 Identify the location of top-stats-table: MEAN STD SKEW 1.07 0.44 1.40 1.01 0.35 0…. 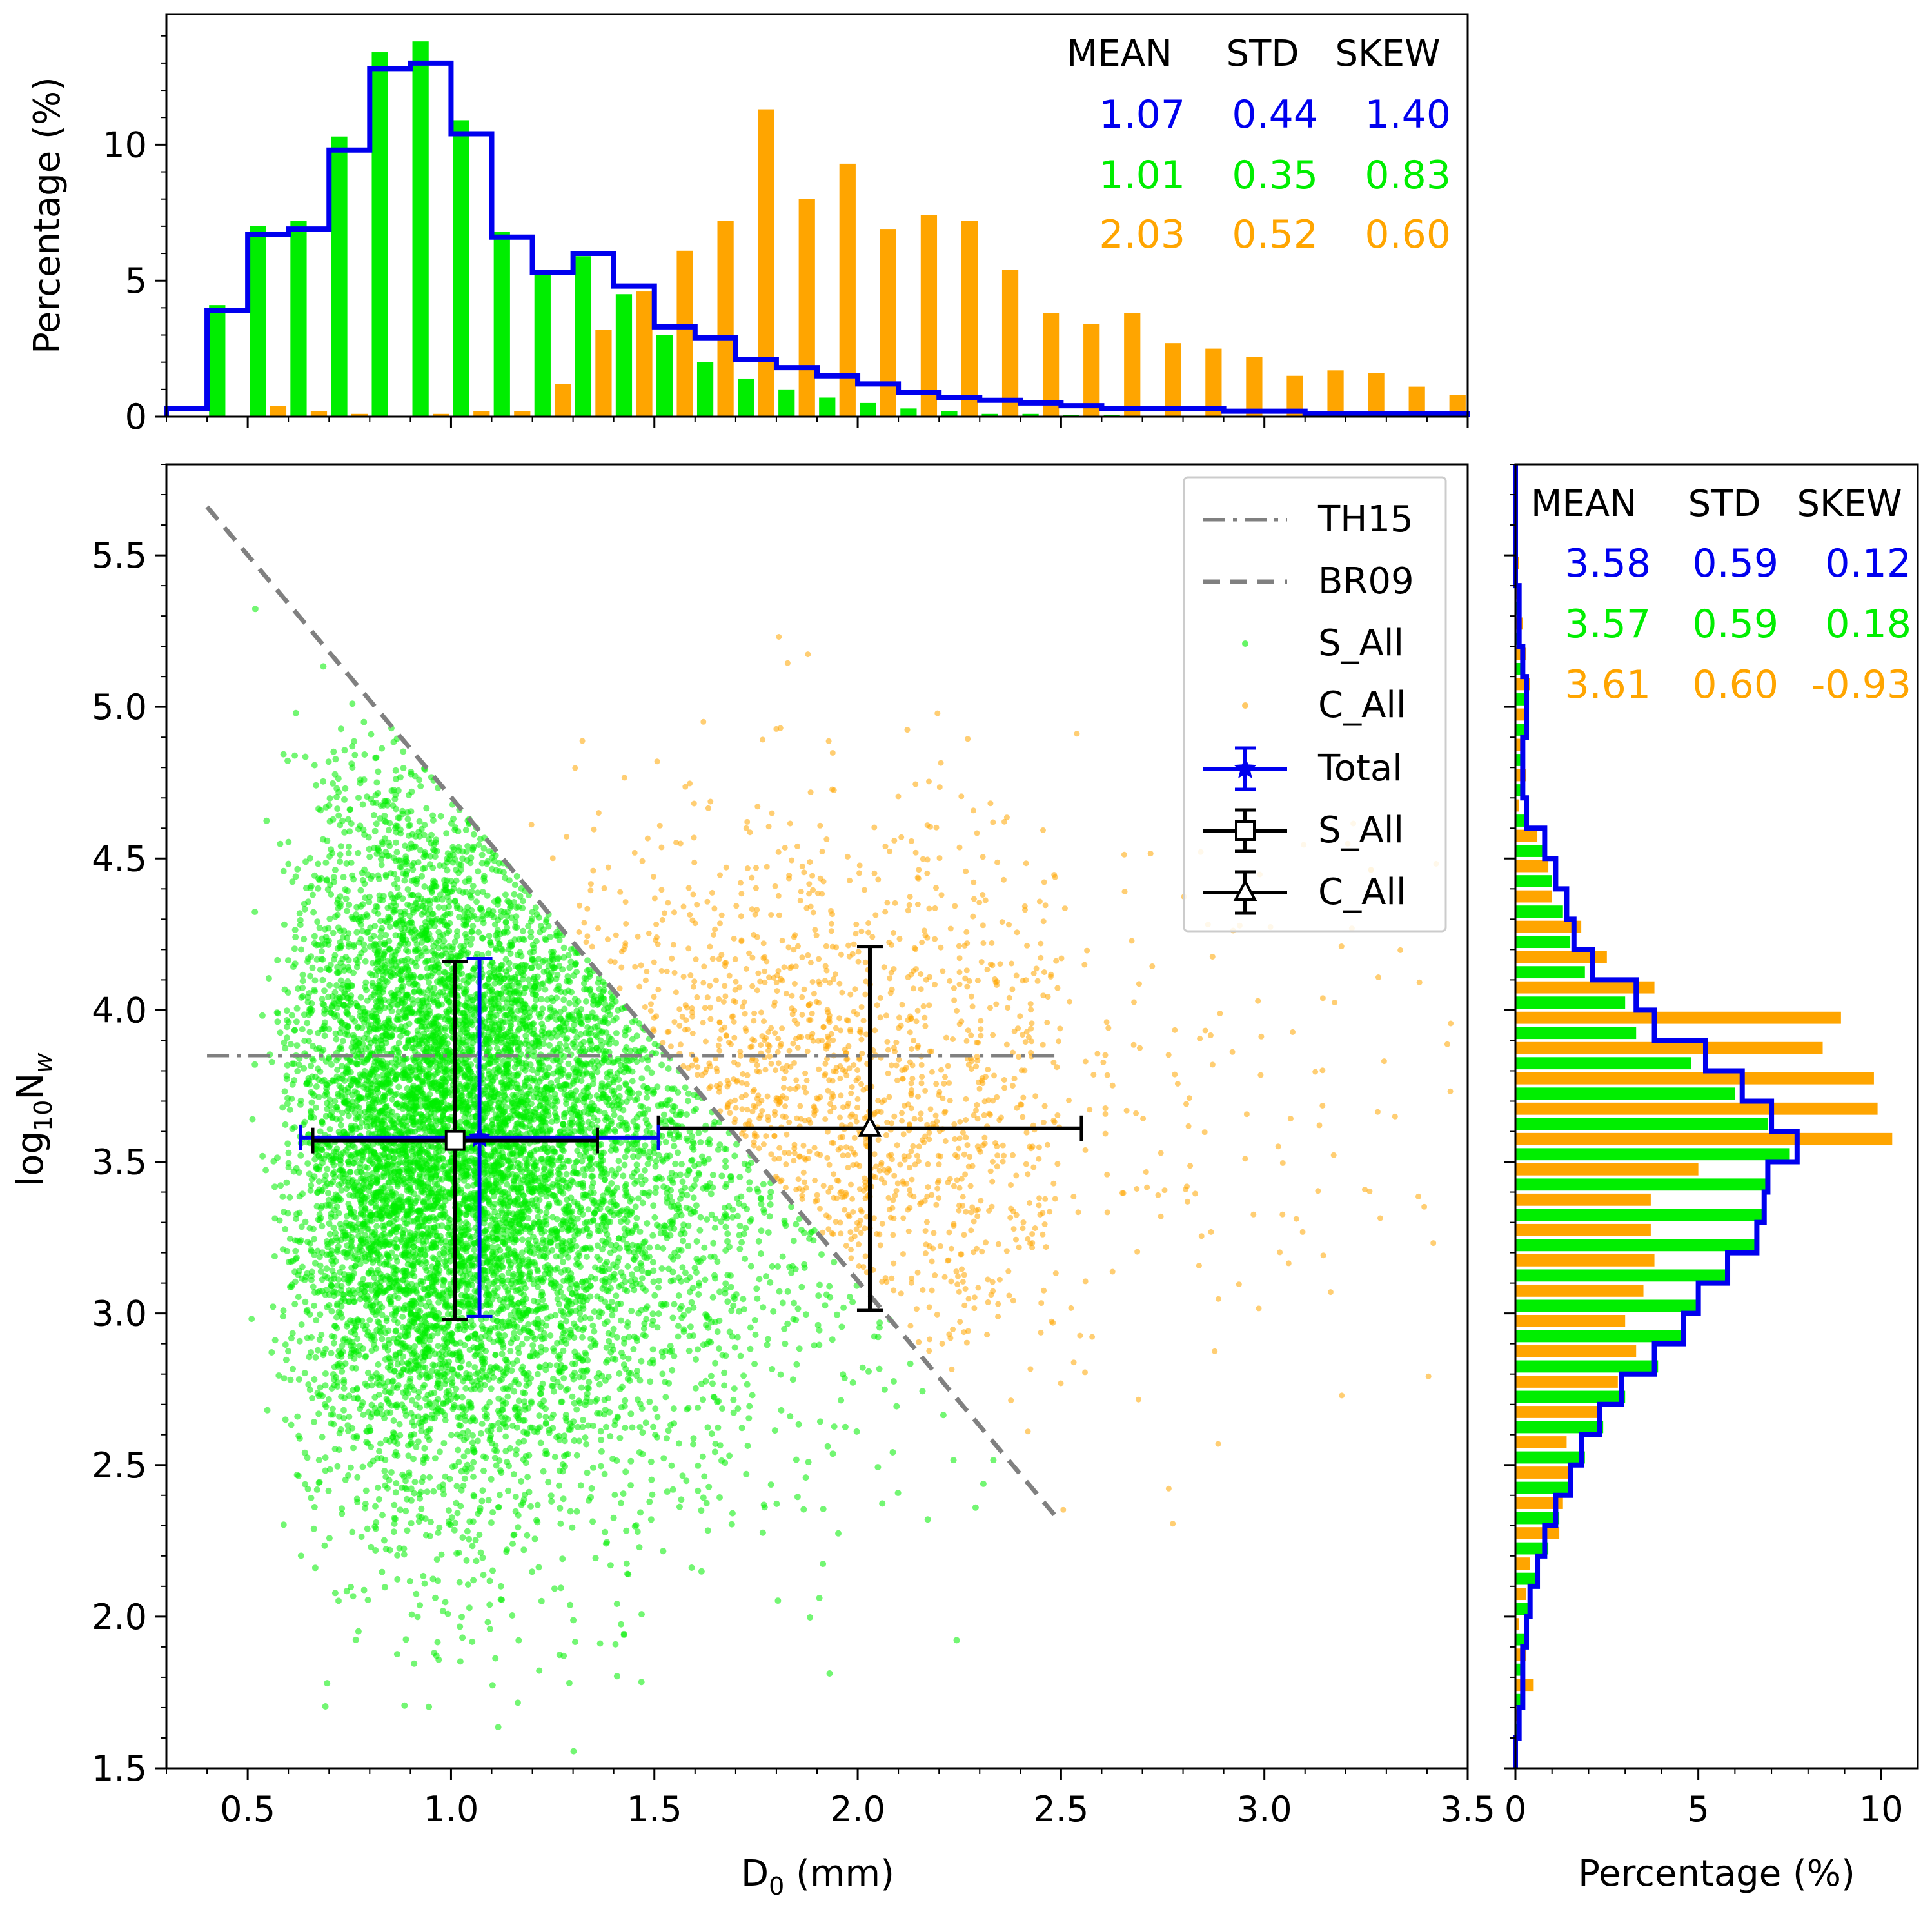
(1259, 145).